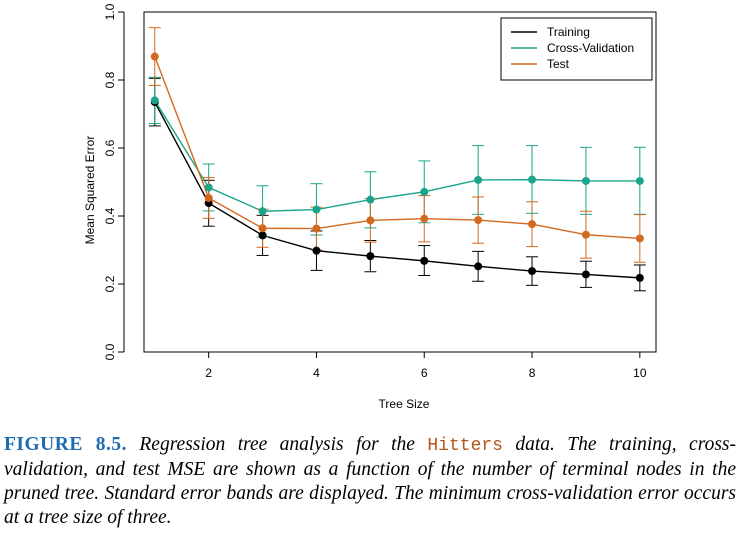  What do you see at coordinates (110, 11) in the screenshot?
I see `y-tick-label: 1.0` at bounding box center [110, 11].